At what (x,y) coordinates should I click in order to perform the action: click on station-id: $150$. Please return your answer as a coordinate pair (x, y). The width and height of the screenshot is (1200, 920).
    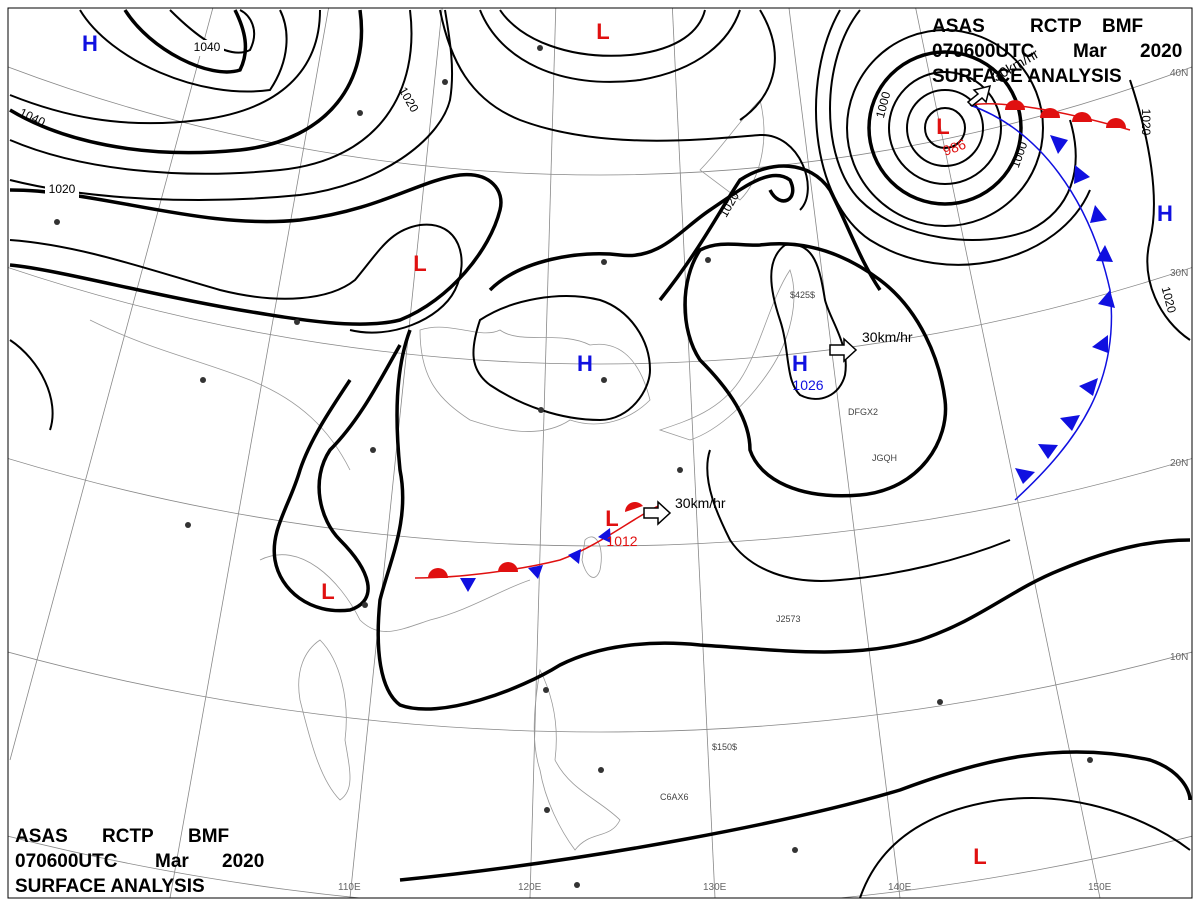
    Looking at the image, I should click on (724, 747).